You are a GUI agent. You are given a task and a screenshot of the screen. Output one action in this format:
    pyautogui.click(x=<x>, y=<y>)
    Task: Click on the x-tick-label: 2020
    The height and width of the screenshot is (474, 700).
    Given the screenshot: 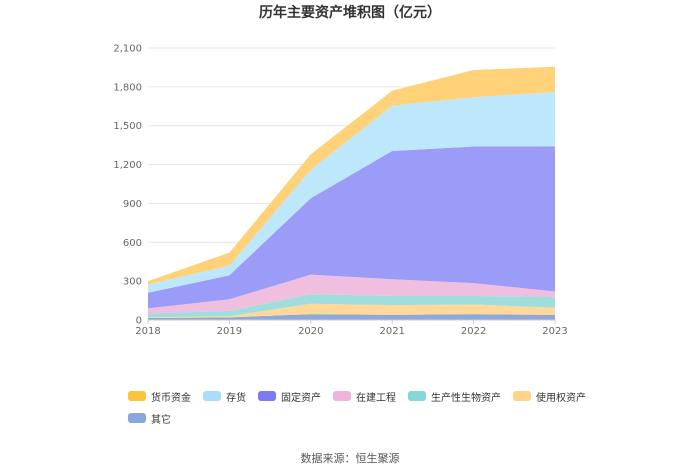 What is the action you would take?
    pyautogui.click(x=310, y=331)
    